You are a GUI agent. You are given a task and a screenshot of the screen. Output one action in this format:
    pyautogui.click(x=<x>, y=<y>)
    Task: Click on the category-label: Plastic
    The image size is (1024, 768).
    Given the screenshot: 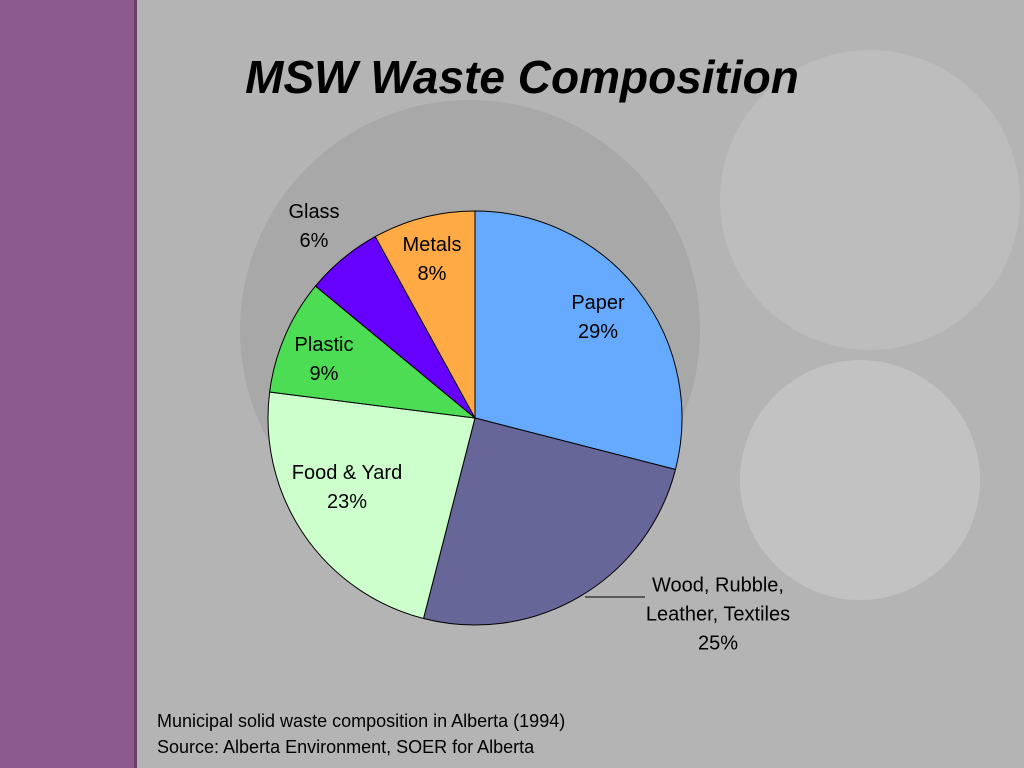 What is the action you would take?
    pyautogui.click(x=324, y=345)
    